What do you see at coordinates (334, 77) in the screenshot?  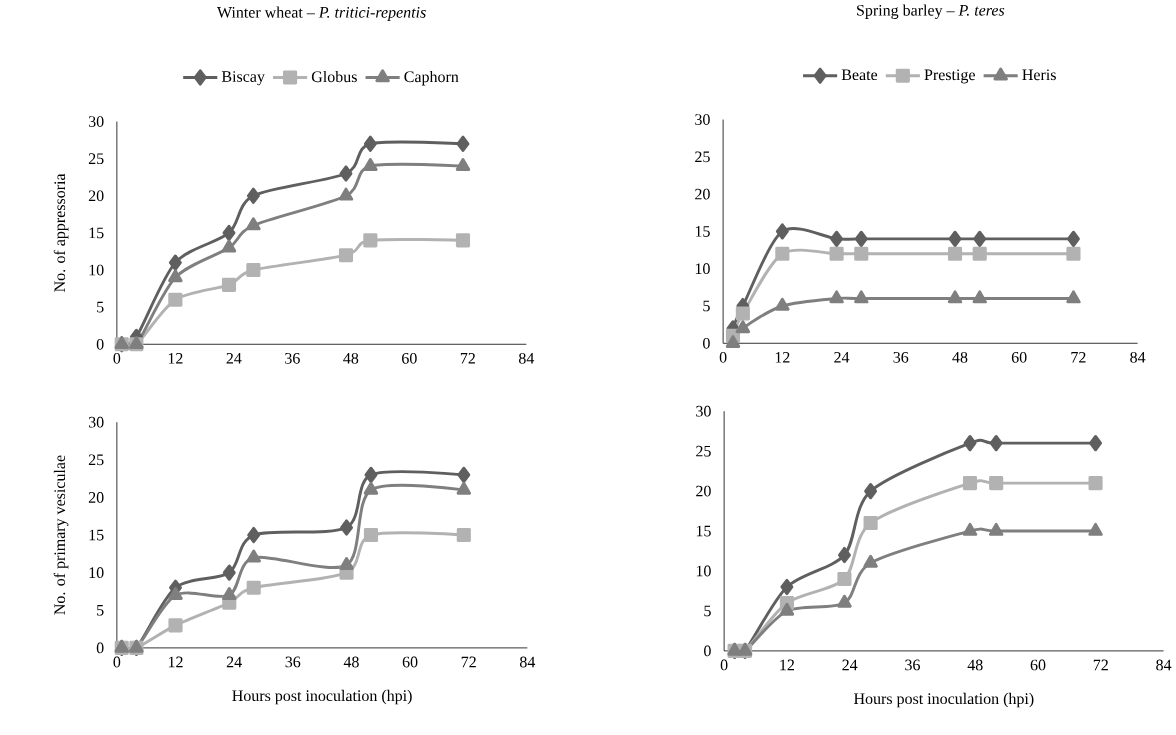 I see `legend-label: Globus` at bounding box center [334, 77].